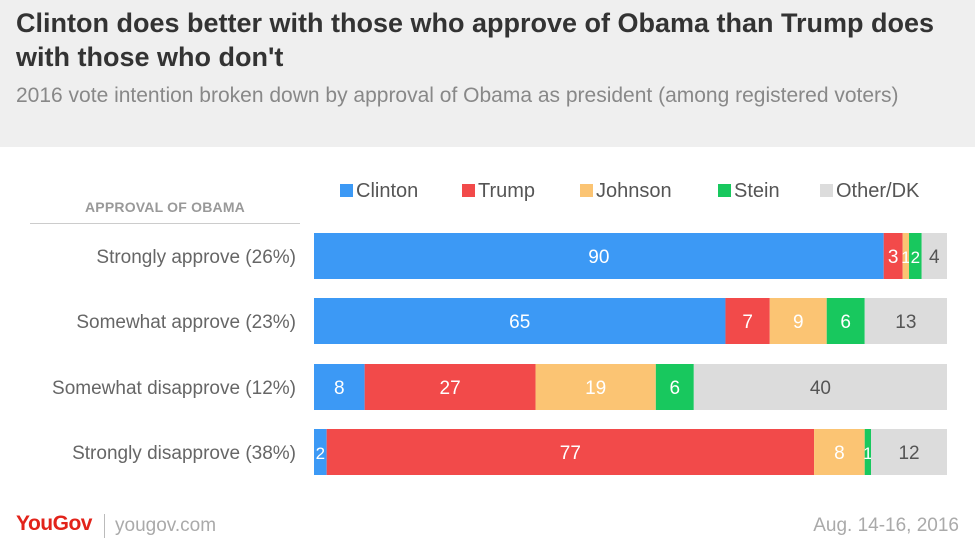 This screenshot has width=975, height=548. Describe the element at coordinates (186, 322) in the screenshot. I see `category-label: Somewhat approve (23%)` at that location.